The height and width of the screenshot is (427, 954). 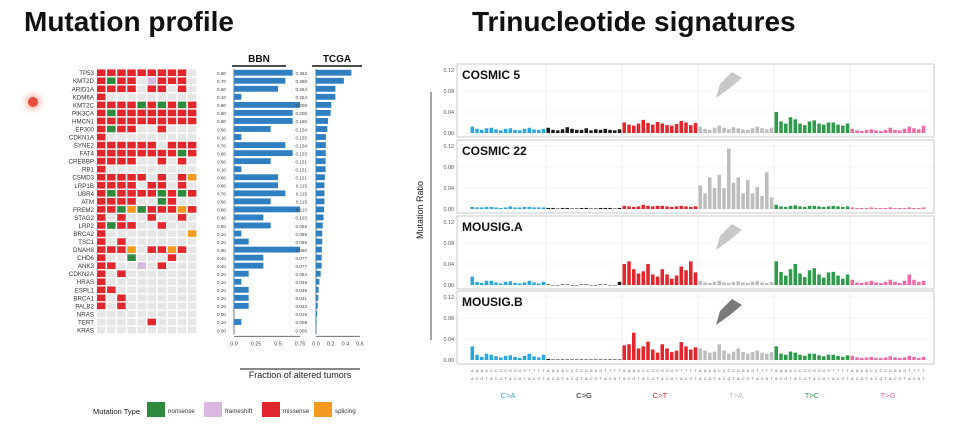 I want to click on tcga-value-label: 0.154, so click(x=302, y=129).